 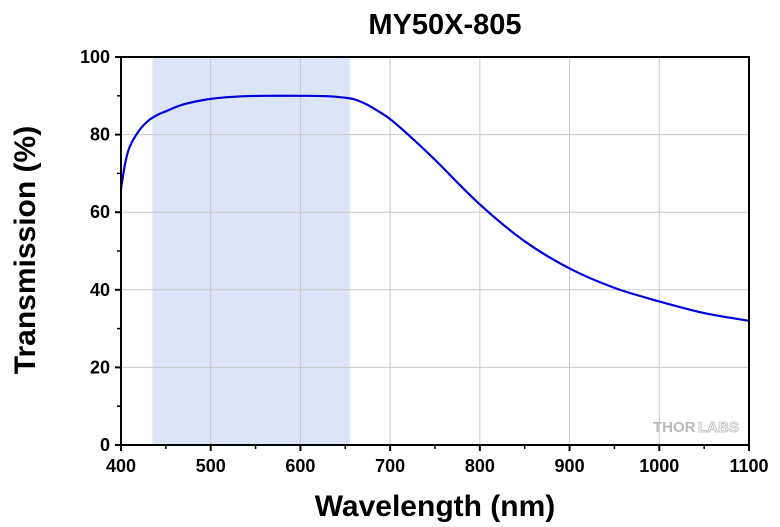 I want to click on y-axis-label: Transmission (%), so click(x=25, y=250).